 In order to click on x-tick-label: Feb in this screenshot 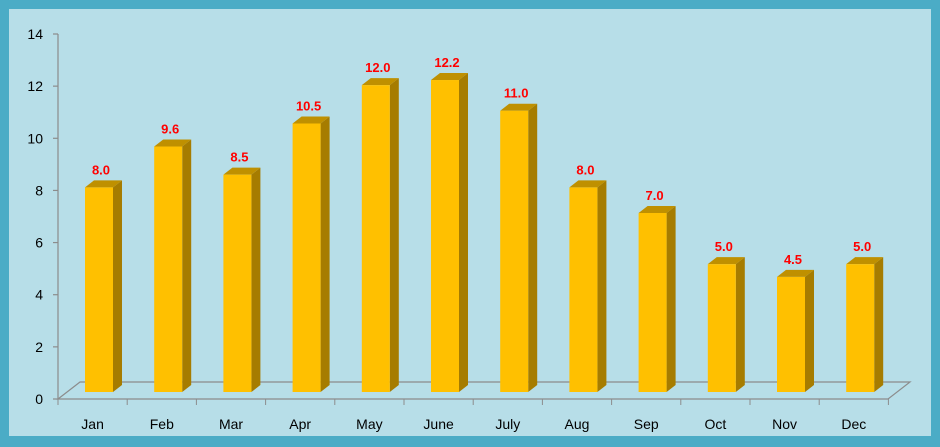, I will do `click(162, 424)`.